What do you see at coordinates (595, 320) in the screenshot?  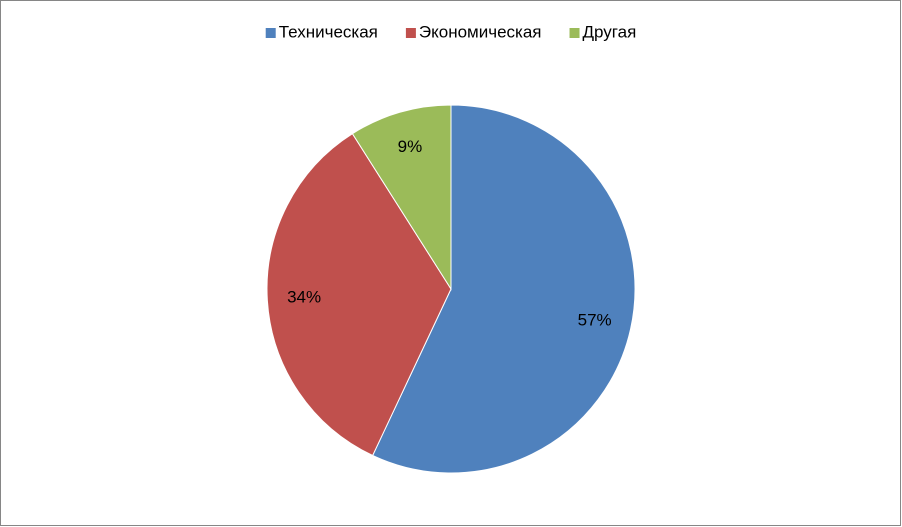 I see `value-label: 57%` at bounding box center [595, 320].